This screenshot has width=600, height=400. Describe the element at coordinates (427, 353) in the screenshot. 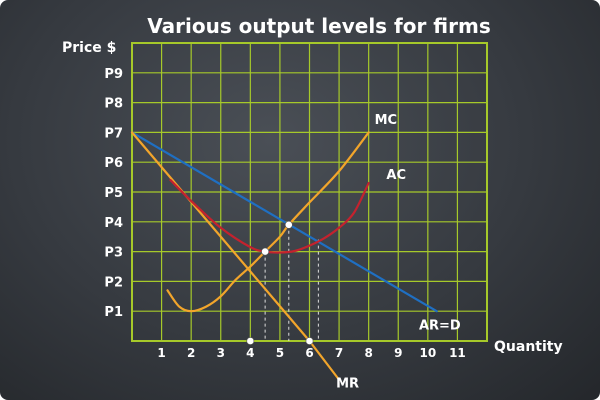

I see `x-tick-label: 10` at that location.